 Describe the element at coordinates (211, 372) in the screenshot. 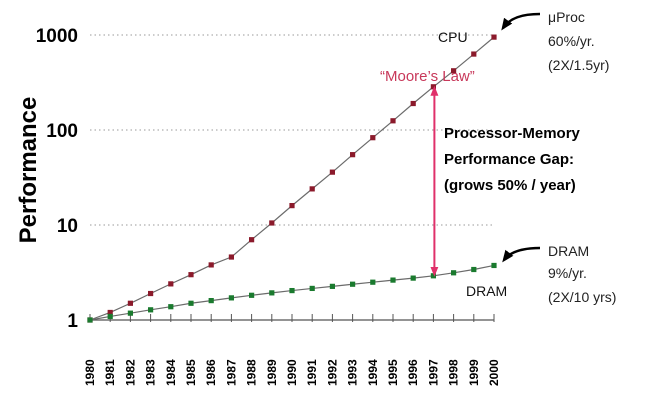

I see `x-tick-label: 1986` at that location.